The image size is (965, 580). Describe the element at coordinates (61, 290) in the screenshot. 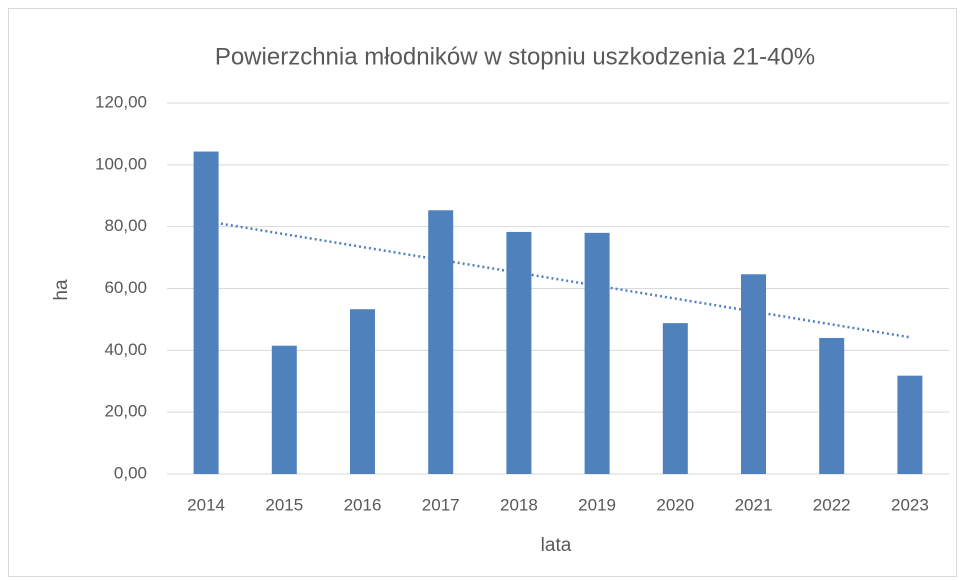

I see `y-axis-label: ha` at that location.